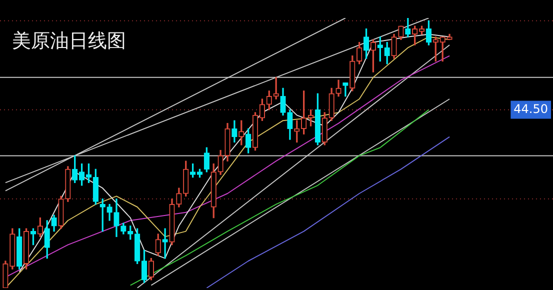 This screenshot has width=553, height=290. Describe the element at coordinates (165, 243) in the screenshot. I see `candlestick` at that location.